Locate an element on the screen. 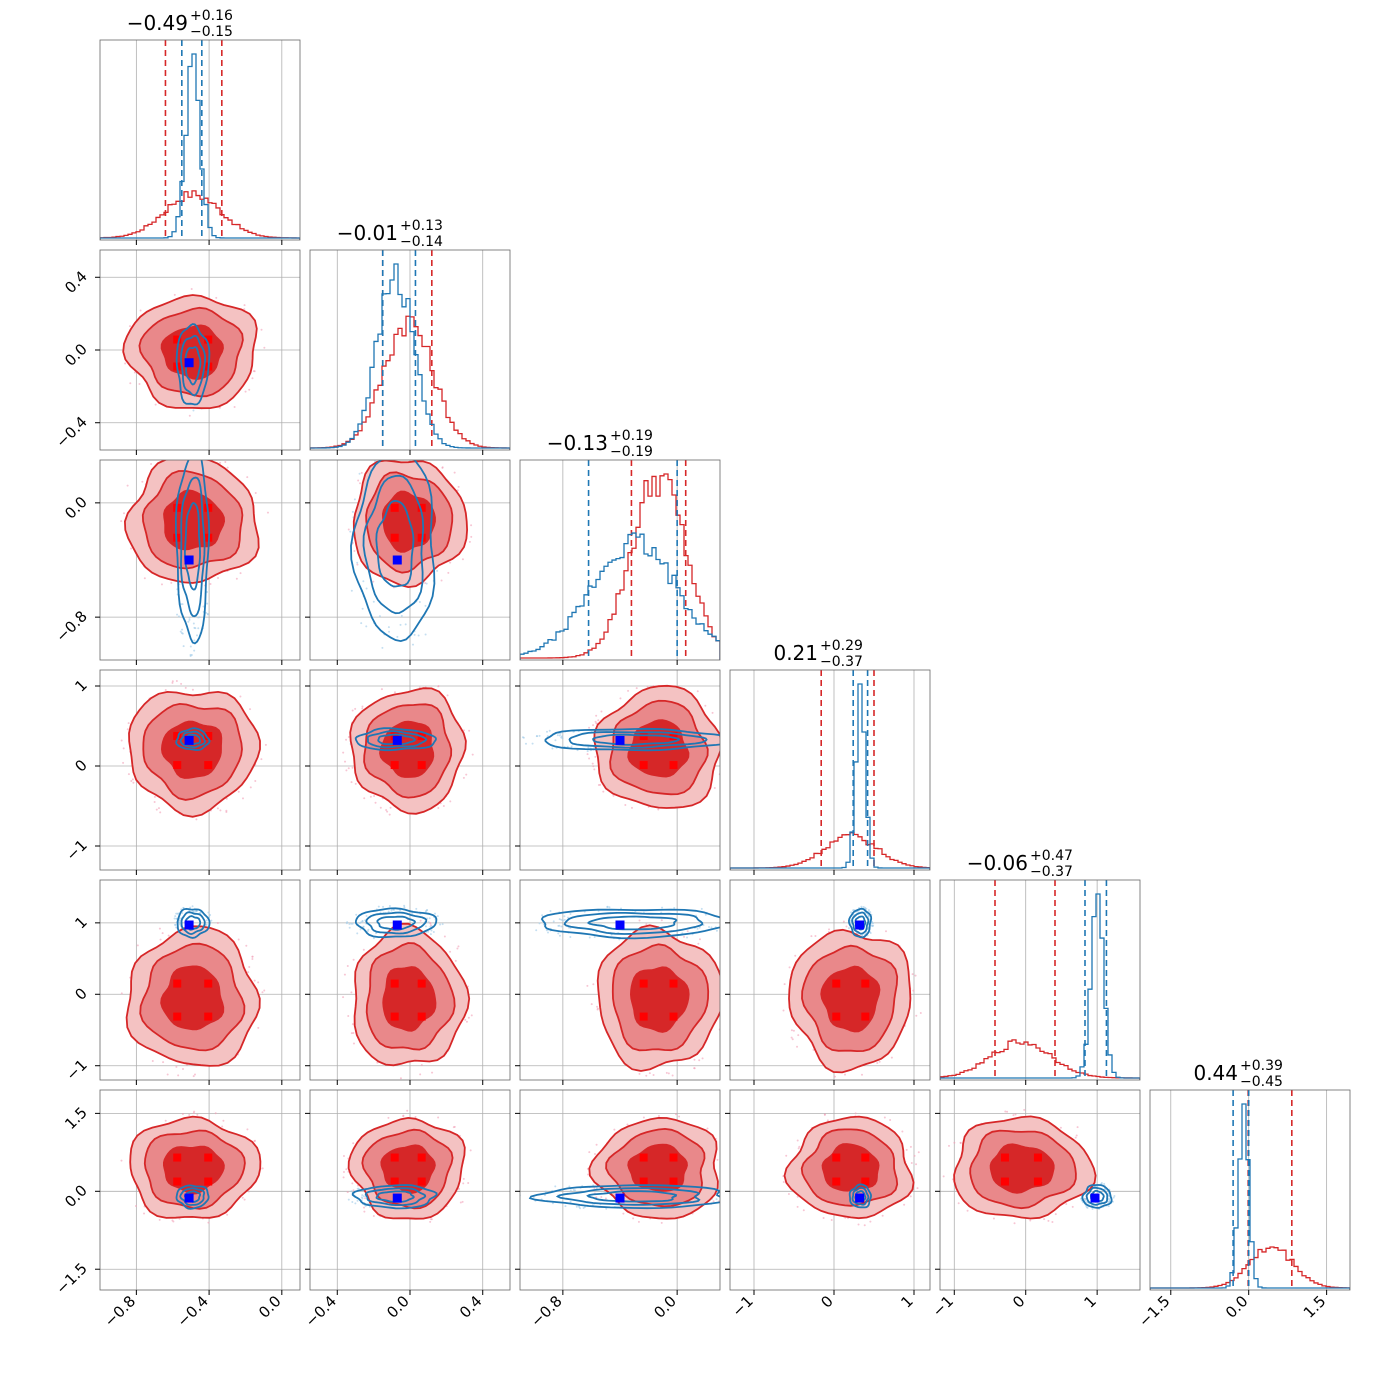 This screenshot has height=1390, width=1390. tick-label-x: 0 is located at coordinates (826, 1301).